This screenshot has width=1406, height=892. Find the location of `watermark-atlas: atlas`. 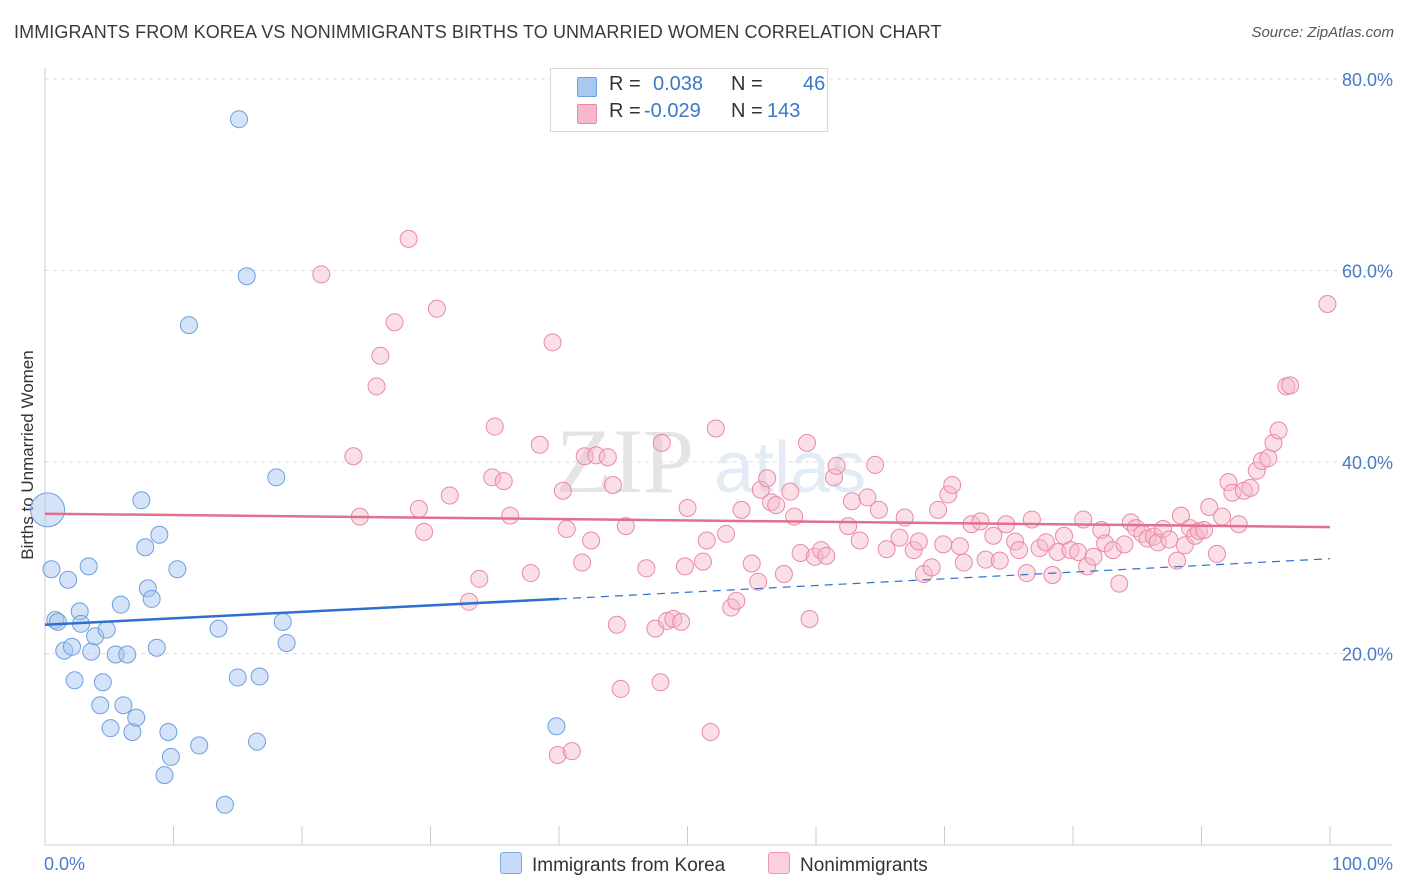

watermark-atlas: atlas is located at coordinates (790, 468).